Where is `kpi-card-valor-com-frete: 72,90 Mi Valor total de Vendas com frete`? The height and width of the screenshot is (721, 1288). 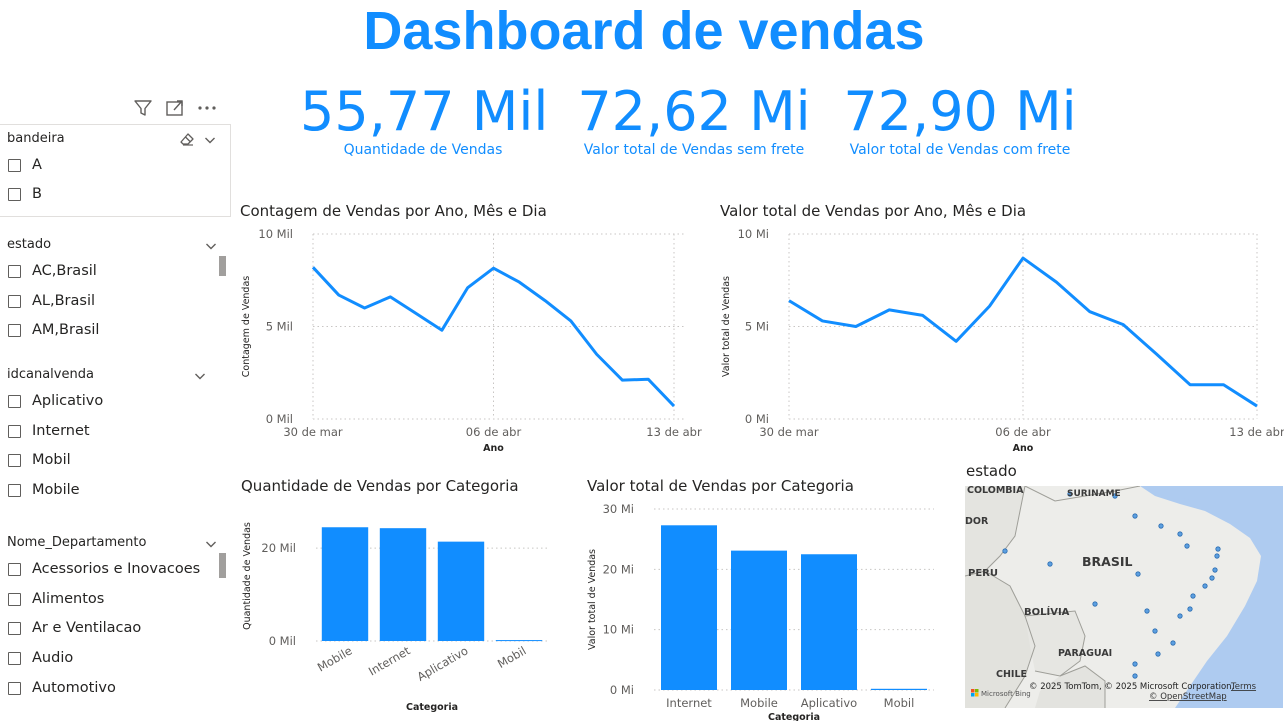 kpi-card-valor-com-frete: 72,90 Mi Valor total de Vendas com frete is located at coordinates (960, 127).